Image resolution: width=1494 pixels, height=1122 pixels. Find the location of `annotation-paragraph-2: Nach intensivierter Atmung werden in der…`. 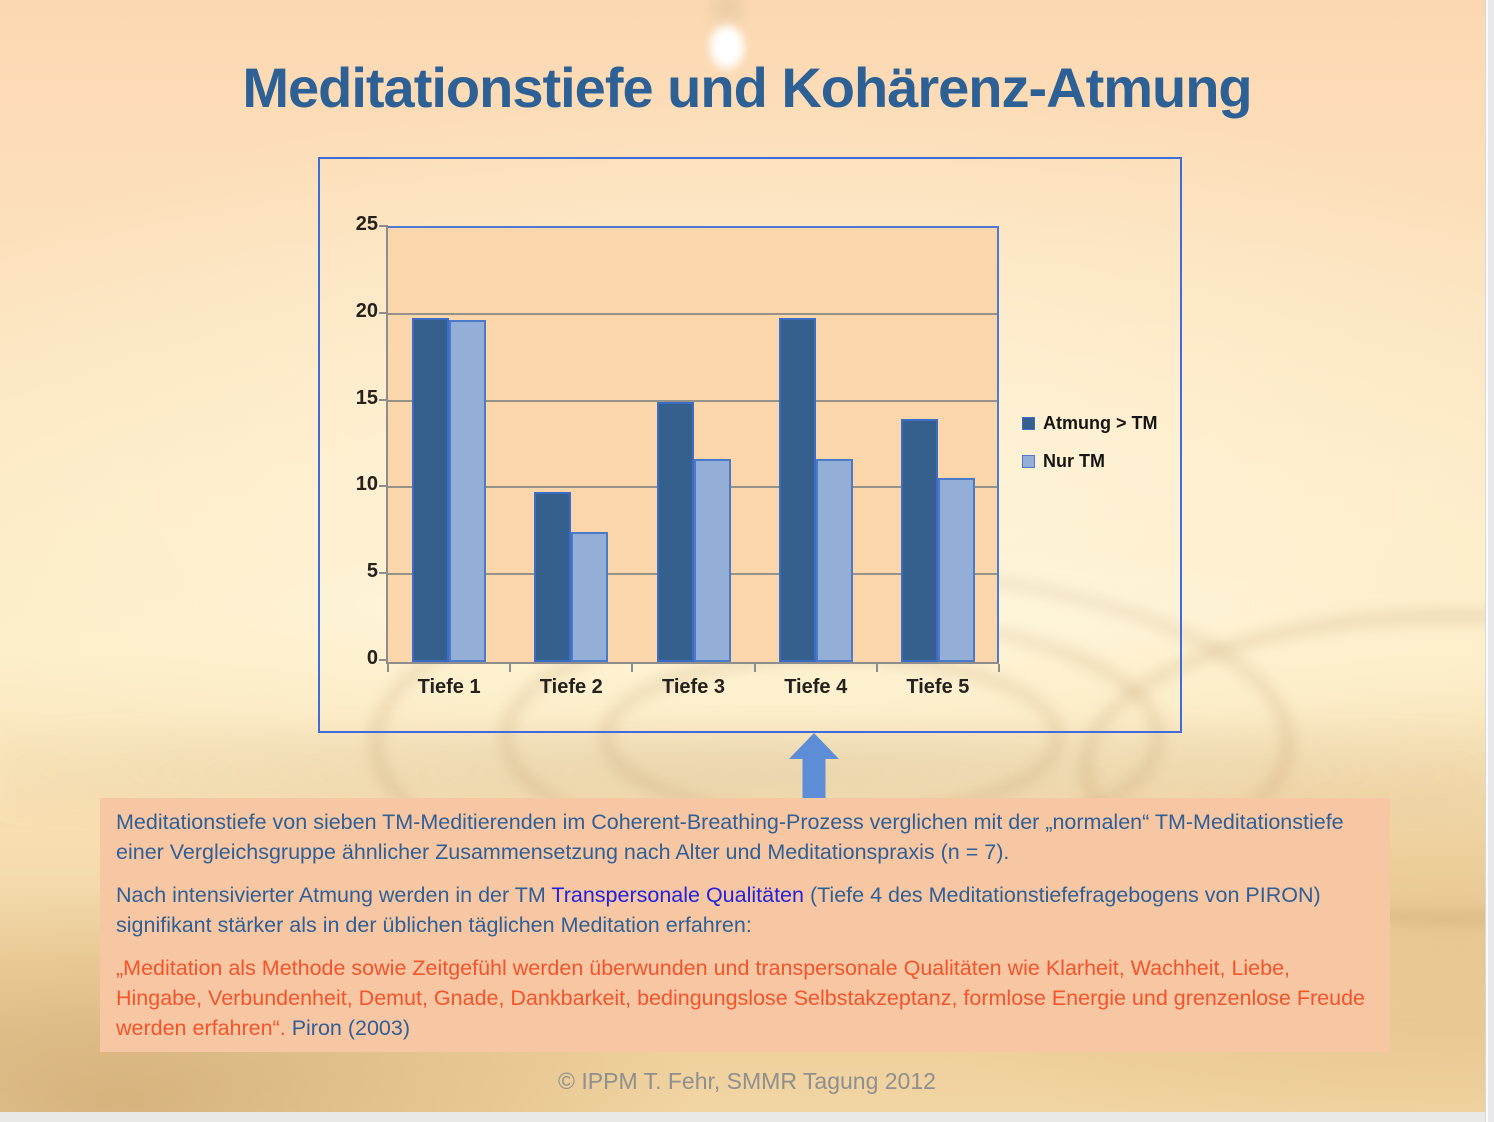

annotation-paragraph-2: Nach intensivierter Atmung werden in der… is located at coordinates (745, 910).